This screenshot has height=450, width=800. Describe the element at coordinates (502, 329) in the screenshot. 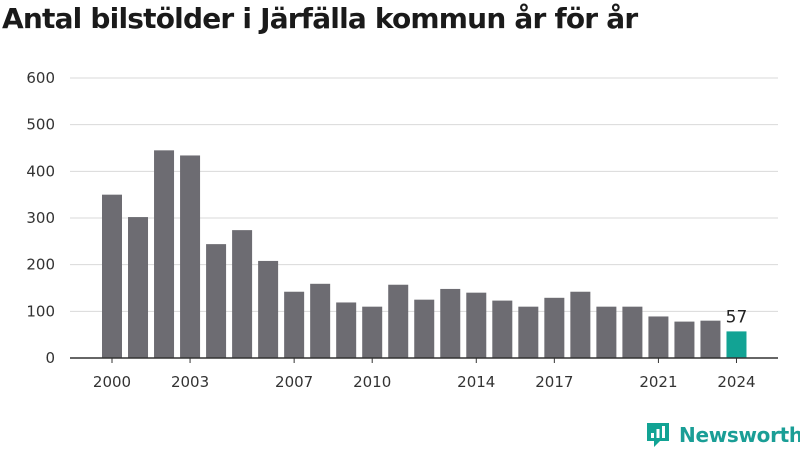

I see `bar-2015` at that location.